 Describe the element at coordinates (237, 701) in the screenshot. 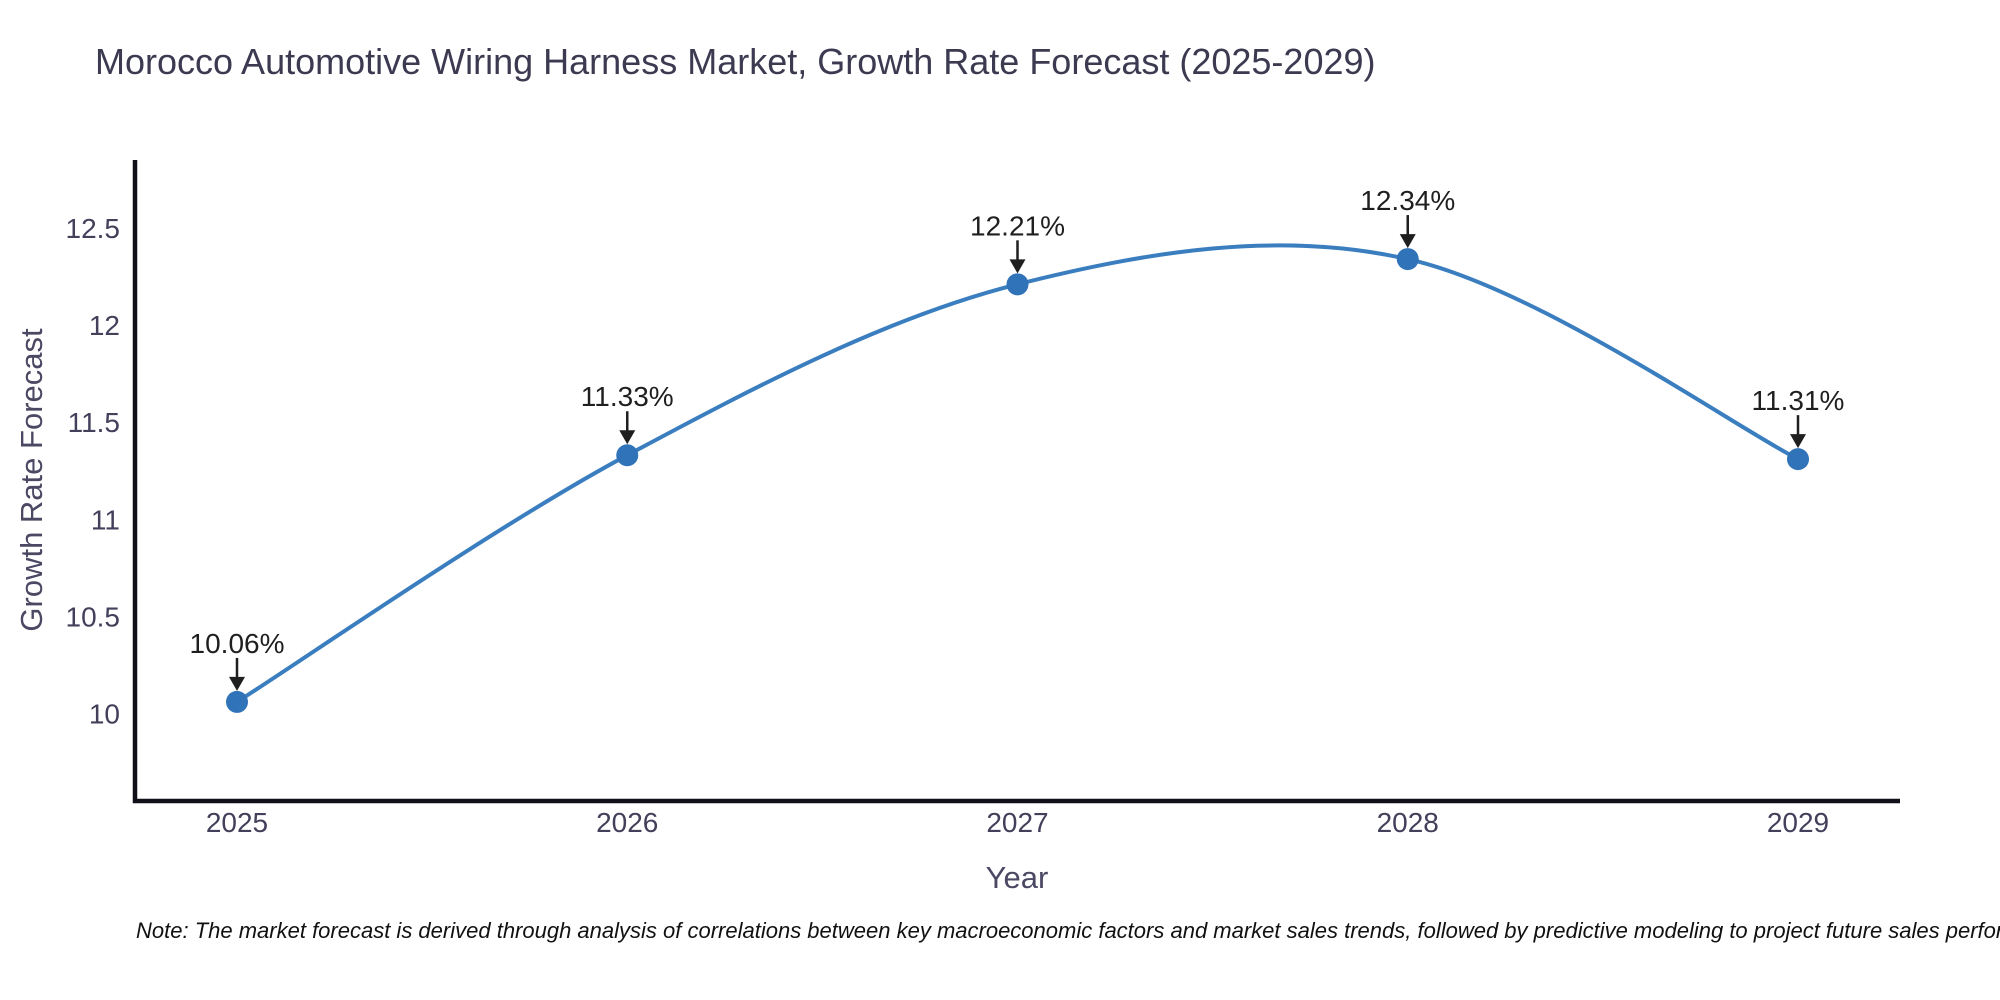

I see `data-point-2025` at that location.